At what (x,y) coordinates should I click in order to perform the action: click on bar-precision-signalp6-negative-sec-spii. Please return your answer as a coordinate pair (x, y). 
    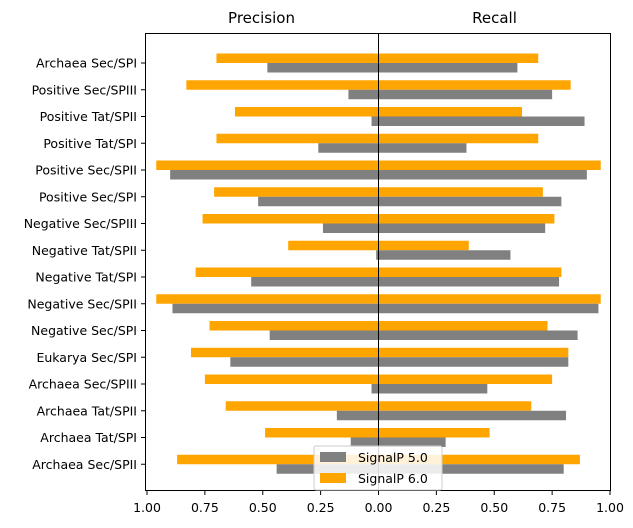
    Looking at the image, I should click on (267, 299).